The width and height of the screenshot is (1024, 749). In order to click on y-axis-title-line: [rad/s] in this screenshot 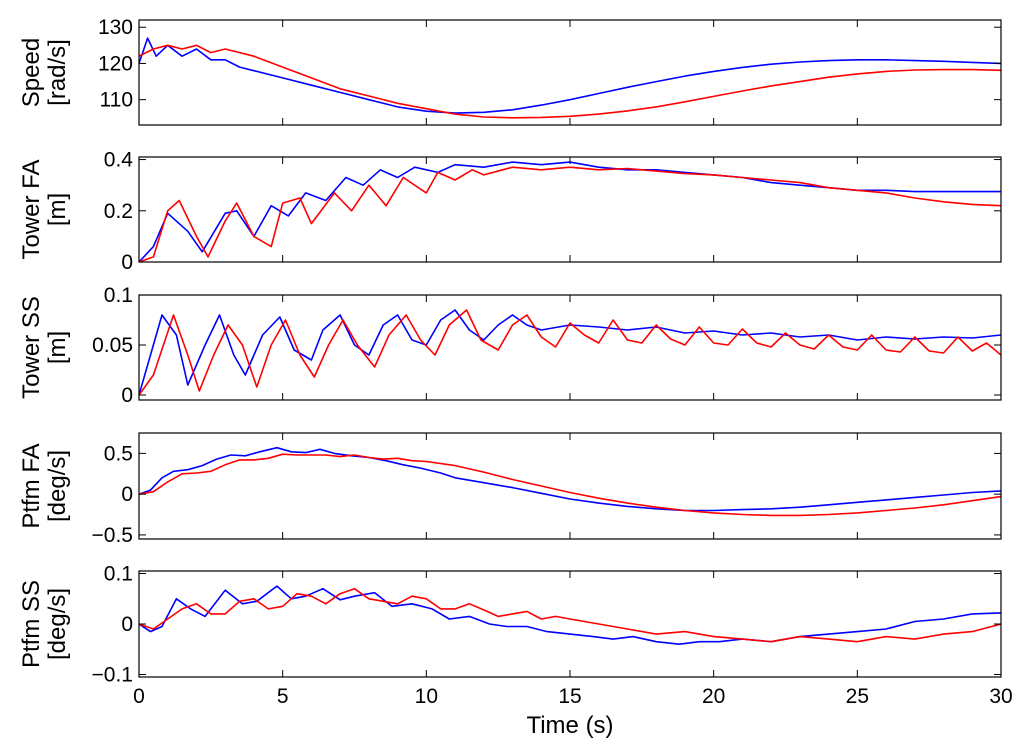, I will do `click(57, 72)`.